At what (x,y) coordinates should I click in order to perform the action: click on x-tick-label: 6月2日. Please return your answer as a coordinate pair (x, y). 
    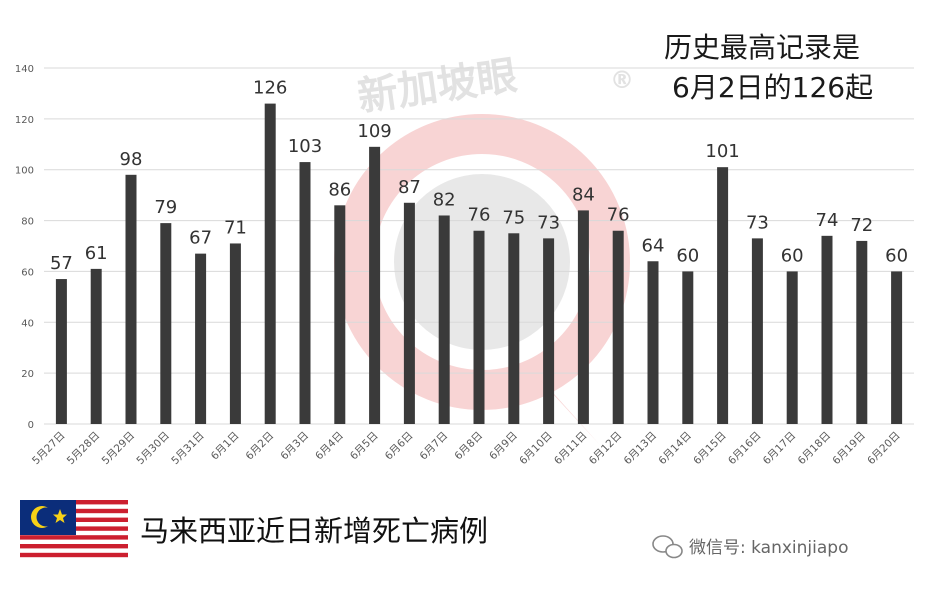
    Looking at the image, I should click on (260, 446).